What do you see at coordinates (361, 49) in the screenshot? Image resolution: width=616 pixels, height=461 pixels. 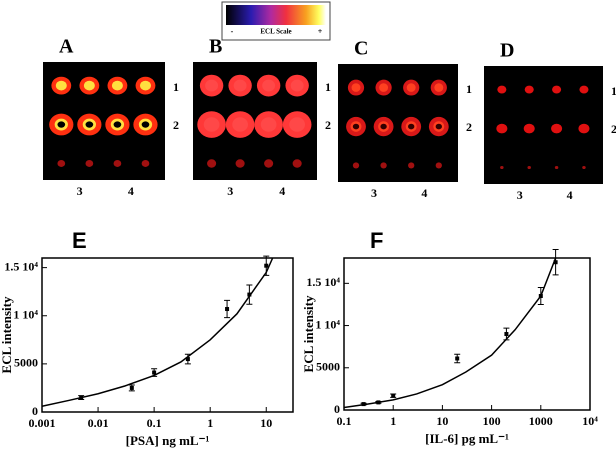 I see `panel-label: C` at bounding box center [361, 49].